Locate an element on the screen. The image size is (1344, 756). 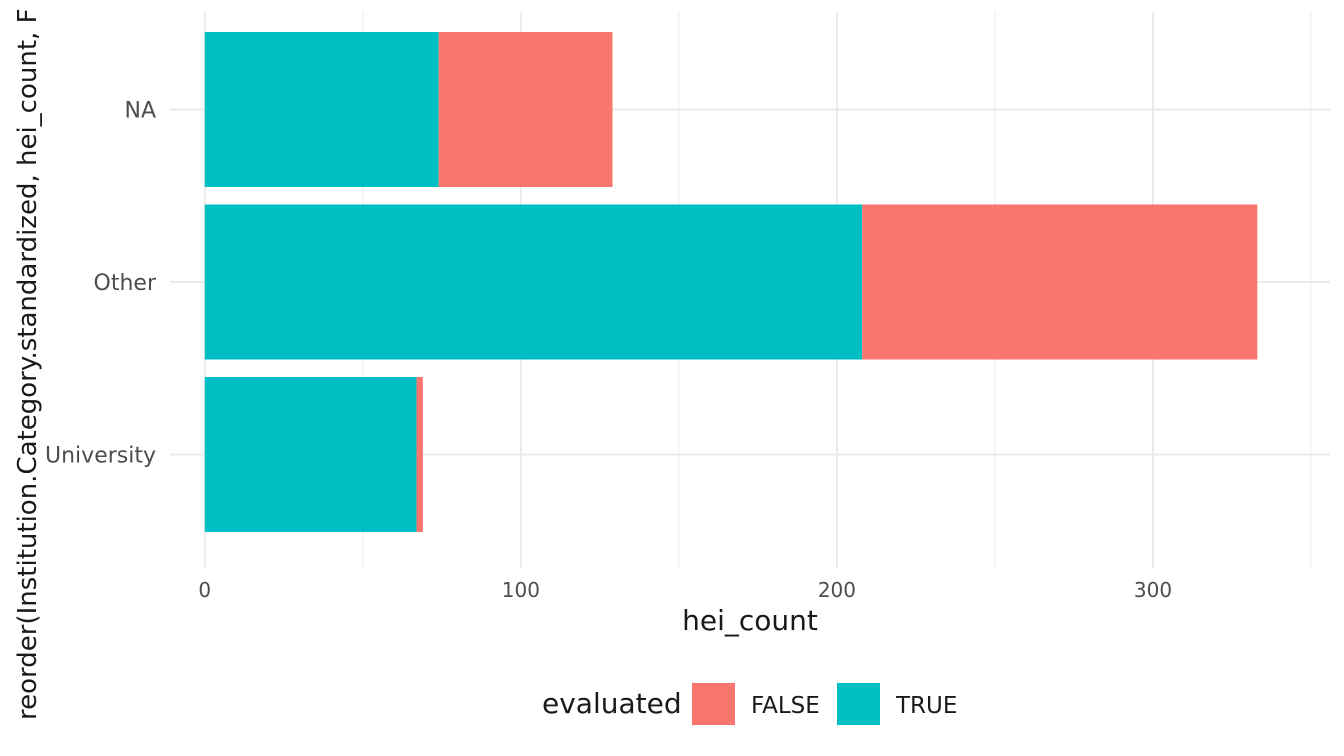
bar-other-true is located at coordinates (533, 282).